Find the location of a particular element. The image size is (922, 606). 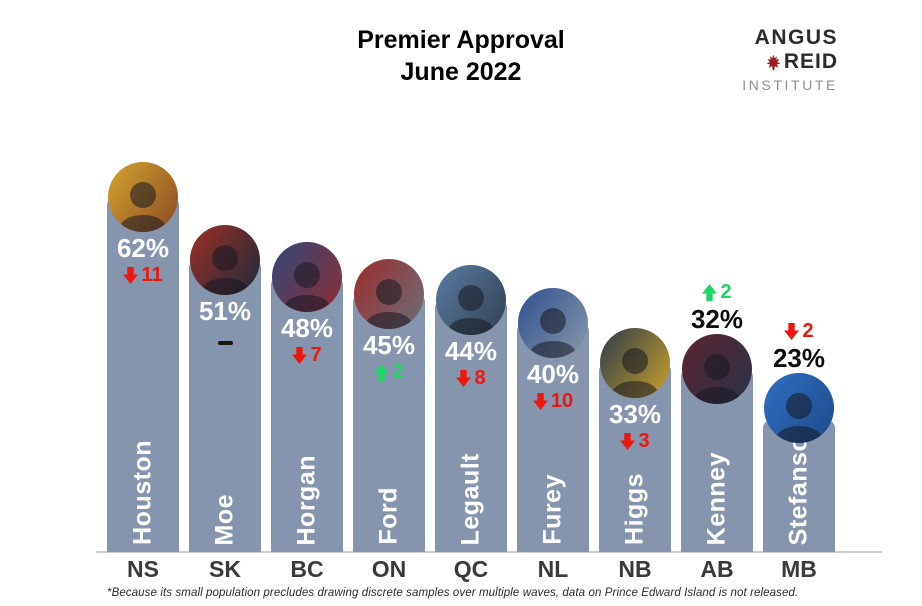

province-label: ON is located at coordinates (389, 569).